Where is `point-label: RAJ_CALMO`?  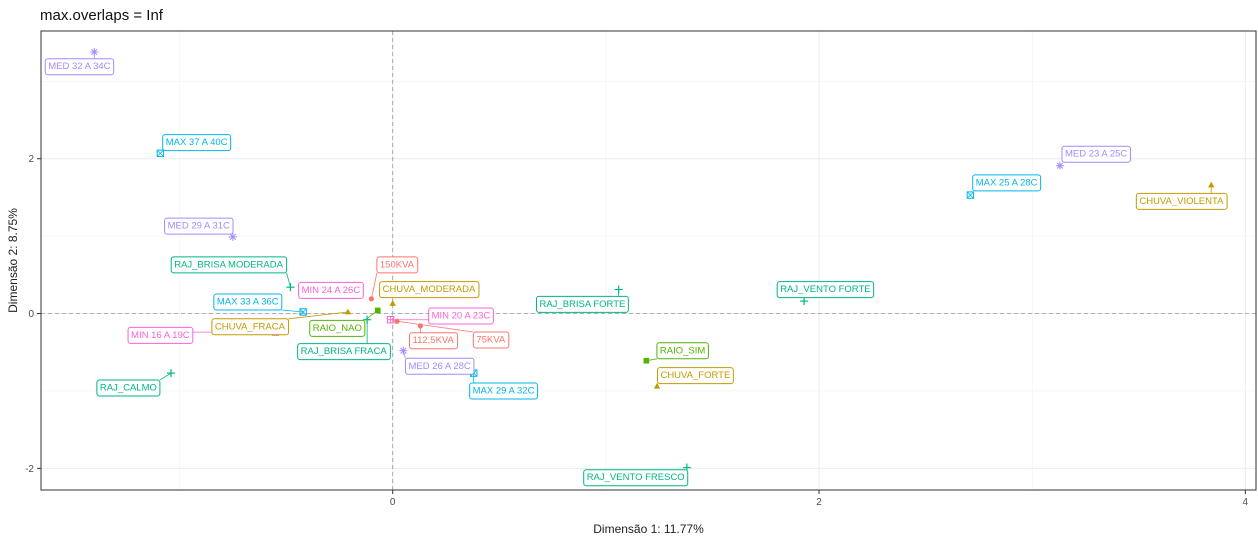
point-label: RAJ_CALMO is located at coordinates (128, 388).